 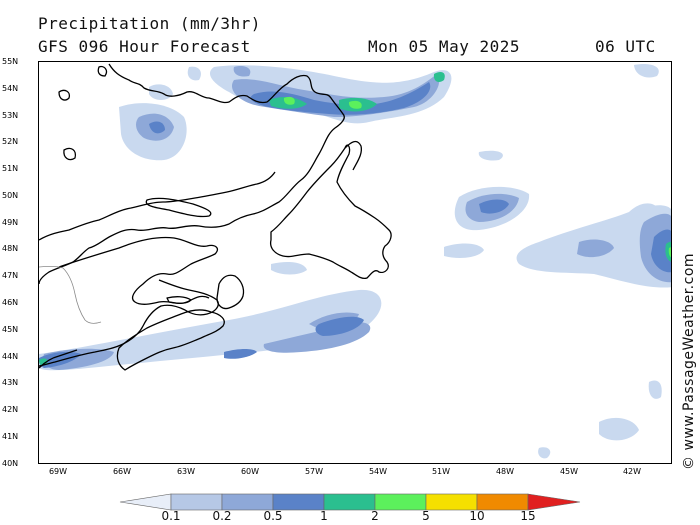 What do you see at coordinates (375, 516) in the screenshot?
I see `legend-label: 2` at bounding box center [375, 516].